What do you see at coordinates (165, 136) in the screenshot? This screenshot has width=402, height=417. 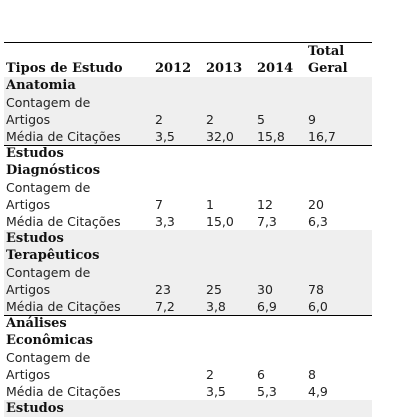 I see `value-2012: 3,5` at bounding box center [165, 136].